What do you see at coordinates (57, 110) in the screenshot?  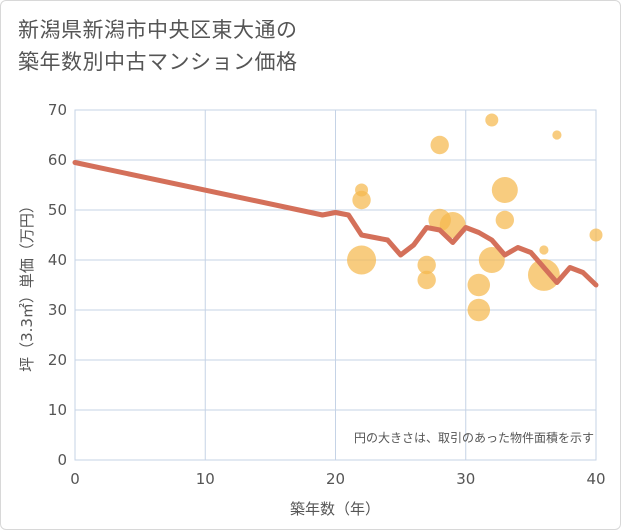 I see `y-tick-label: 70` at bounding box center [57, 110].